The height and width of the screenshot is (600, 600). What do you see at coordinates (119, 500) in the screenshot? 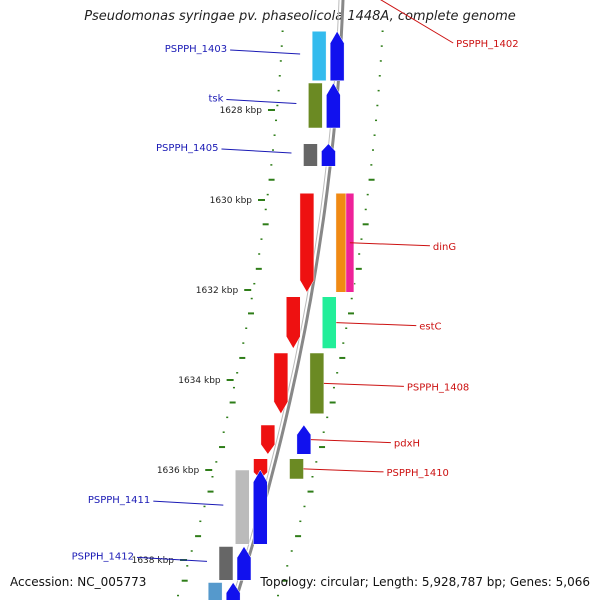
I see `gene-label-g1411: PSPPH_1411` at bounding box center [119, 500].